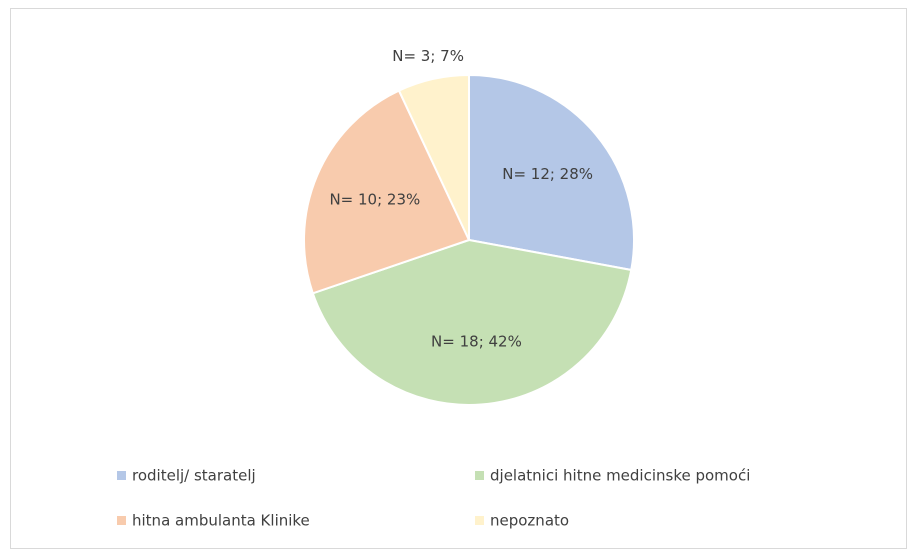  I want to click on data-label: N= 18; 42%, so click(476, 342).